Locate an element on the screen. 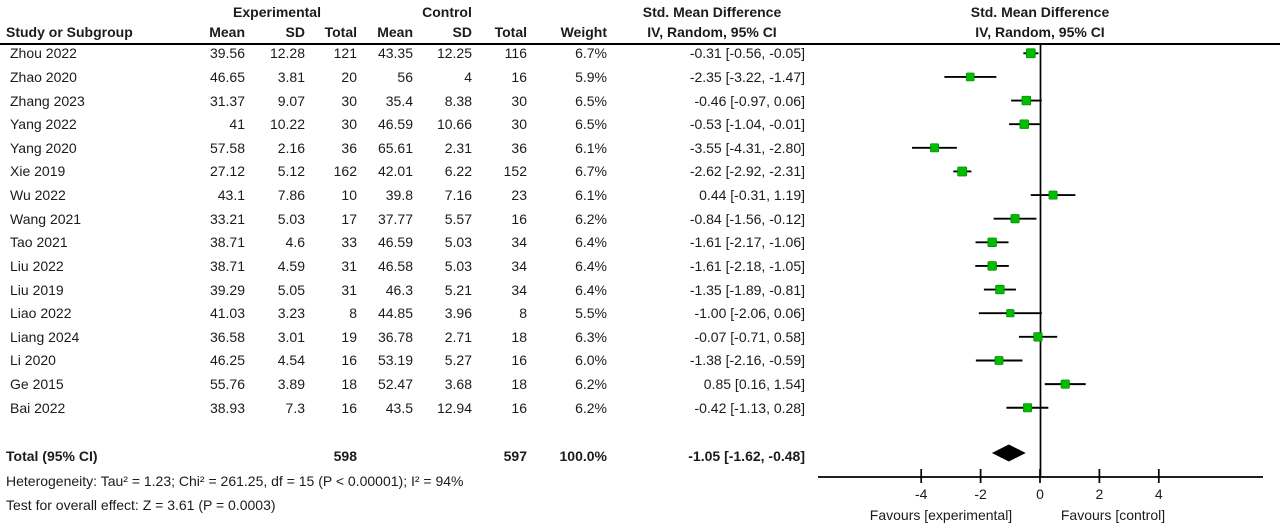 Image resolution: width=1280 pixels, height=529 pixels. cell-exp_sd: 2.16 is located at coordinates (291, 147).